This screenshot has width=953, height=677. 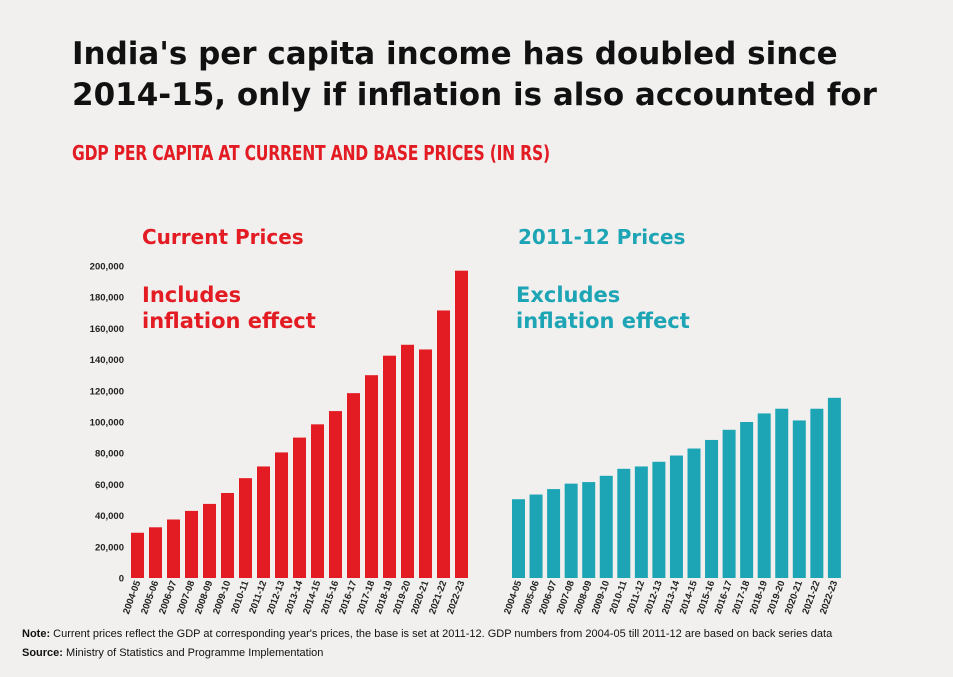 I want to click on y-tick-label: 80,000, so click(x=109, y=454).